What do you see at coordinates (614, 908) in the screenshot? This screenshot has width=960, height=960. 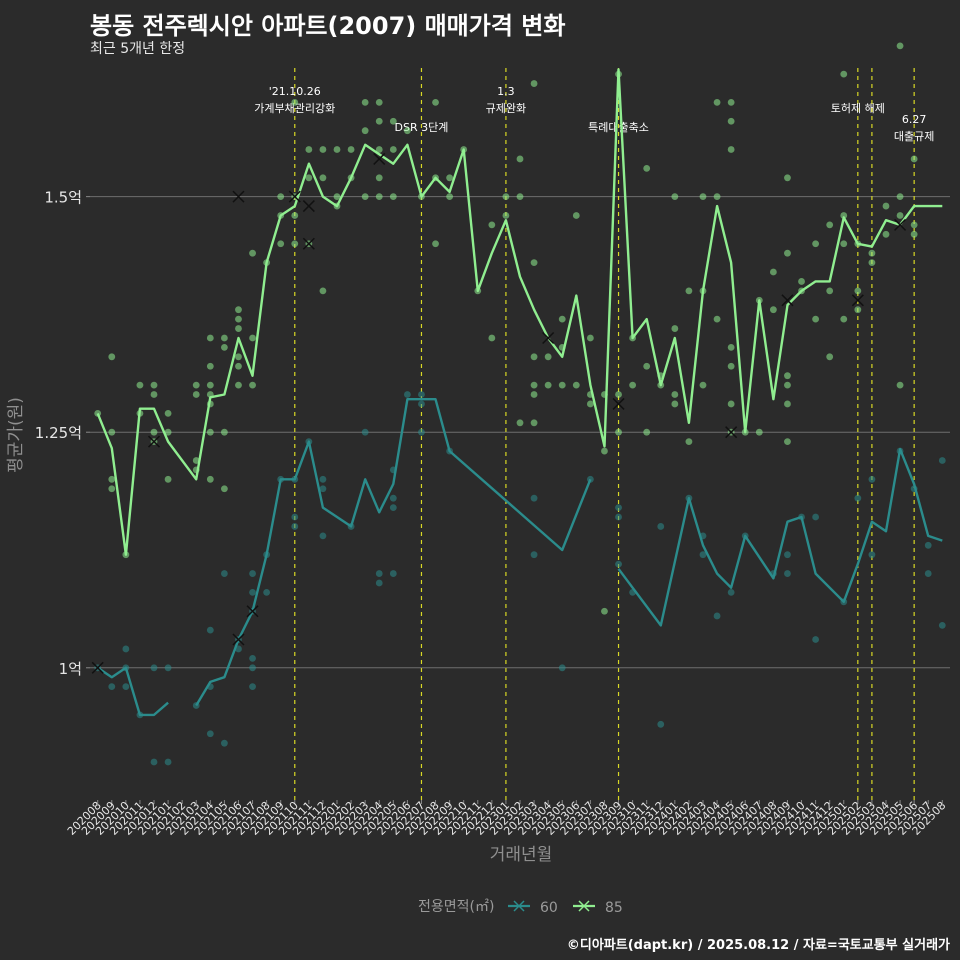 I see `legend-label: 85` at bounding box center [614, 908].